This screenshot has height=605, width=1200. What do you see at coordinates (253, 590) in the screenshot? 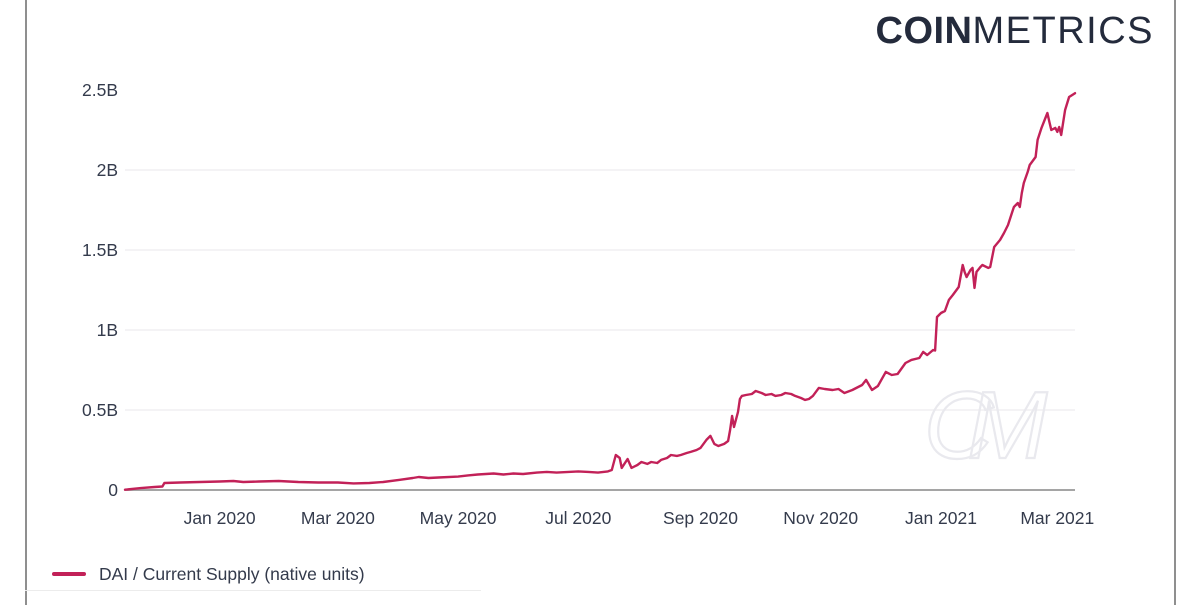
I see `bottom-hairline` at bounding box center [253, 590].